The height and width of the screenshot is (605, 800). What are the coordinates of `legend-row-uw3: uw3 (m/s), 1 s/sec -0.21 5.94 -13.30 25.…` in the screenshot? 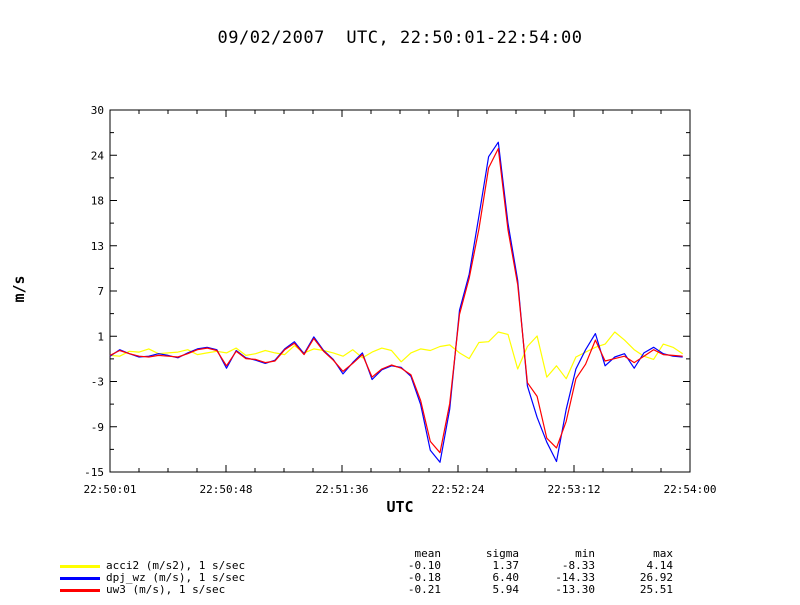 It's located at (366, 590).